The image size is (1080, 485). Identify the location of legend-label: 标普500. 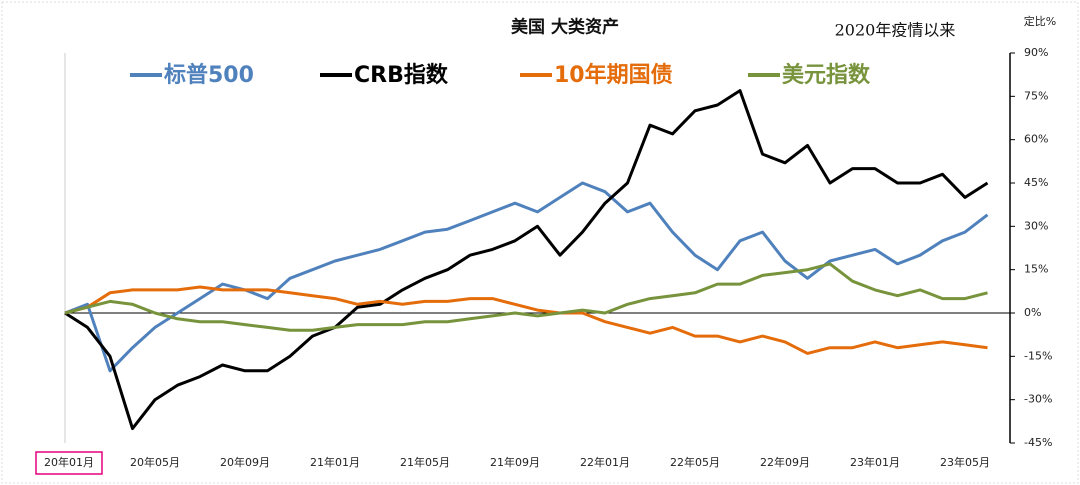
(209, 75).